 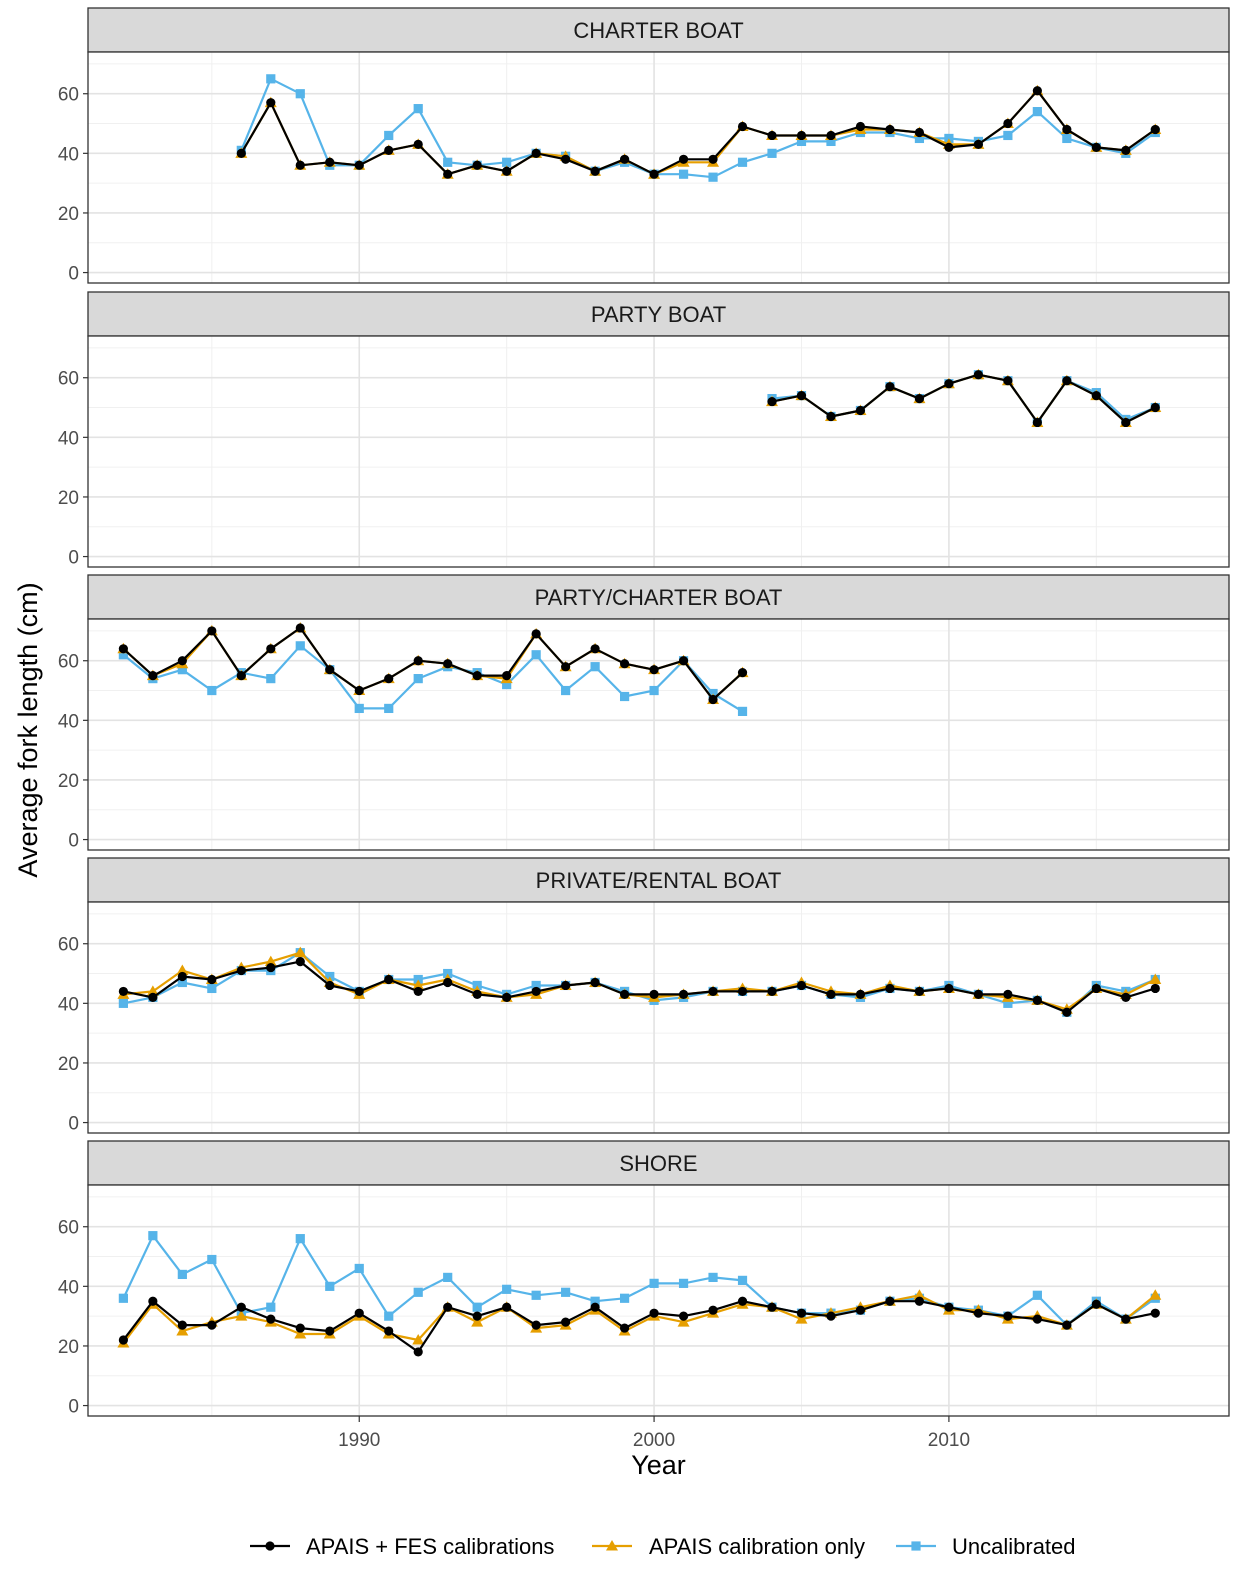 I want to click on y-axis-title: Average fork length (cm), so click(x=28, y=729).